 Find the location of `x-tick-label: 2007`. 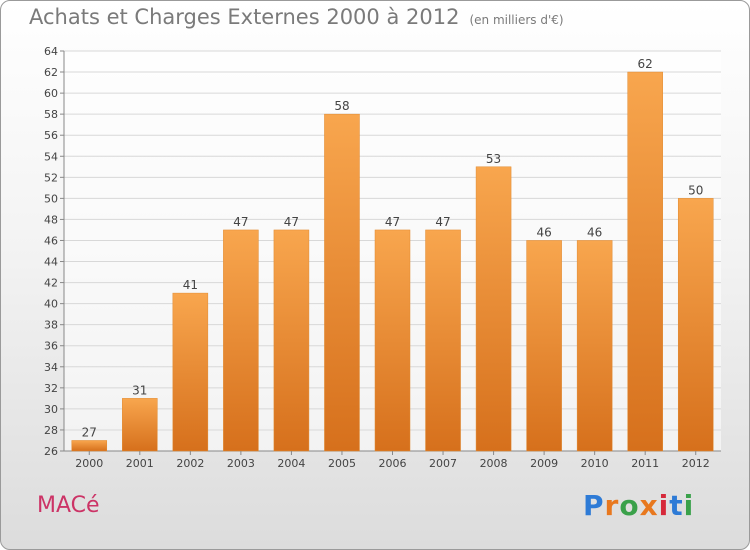

x-tick-label: 2007 is located at coordinates (443, 463).